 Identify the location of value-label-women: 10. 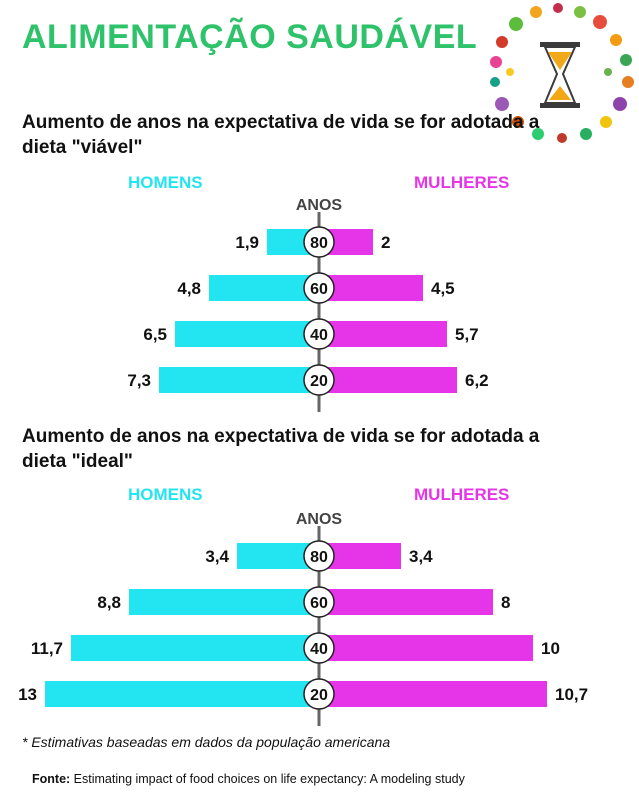
(550, 648).